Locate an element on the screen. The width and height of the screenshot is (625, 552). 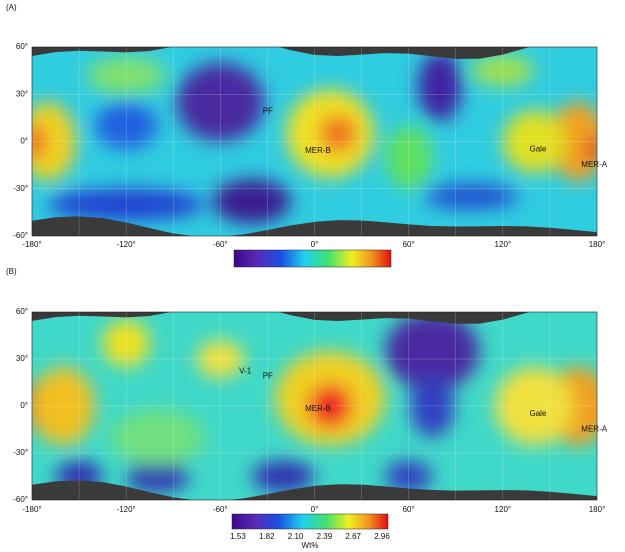
colorbar-unit: Wt% is located at coordinates (310, 545).